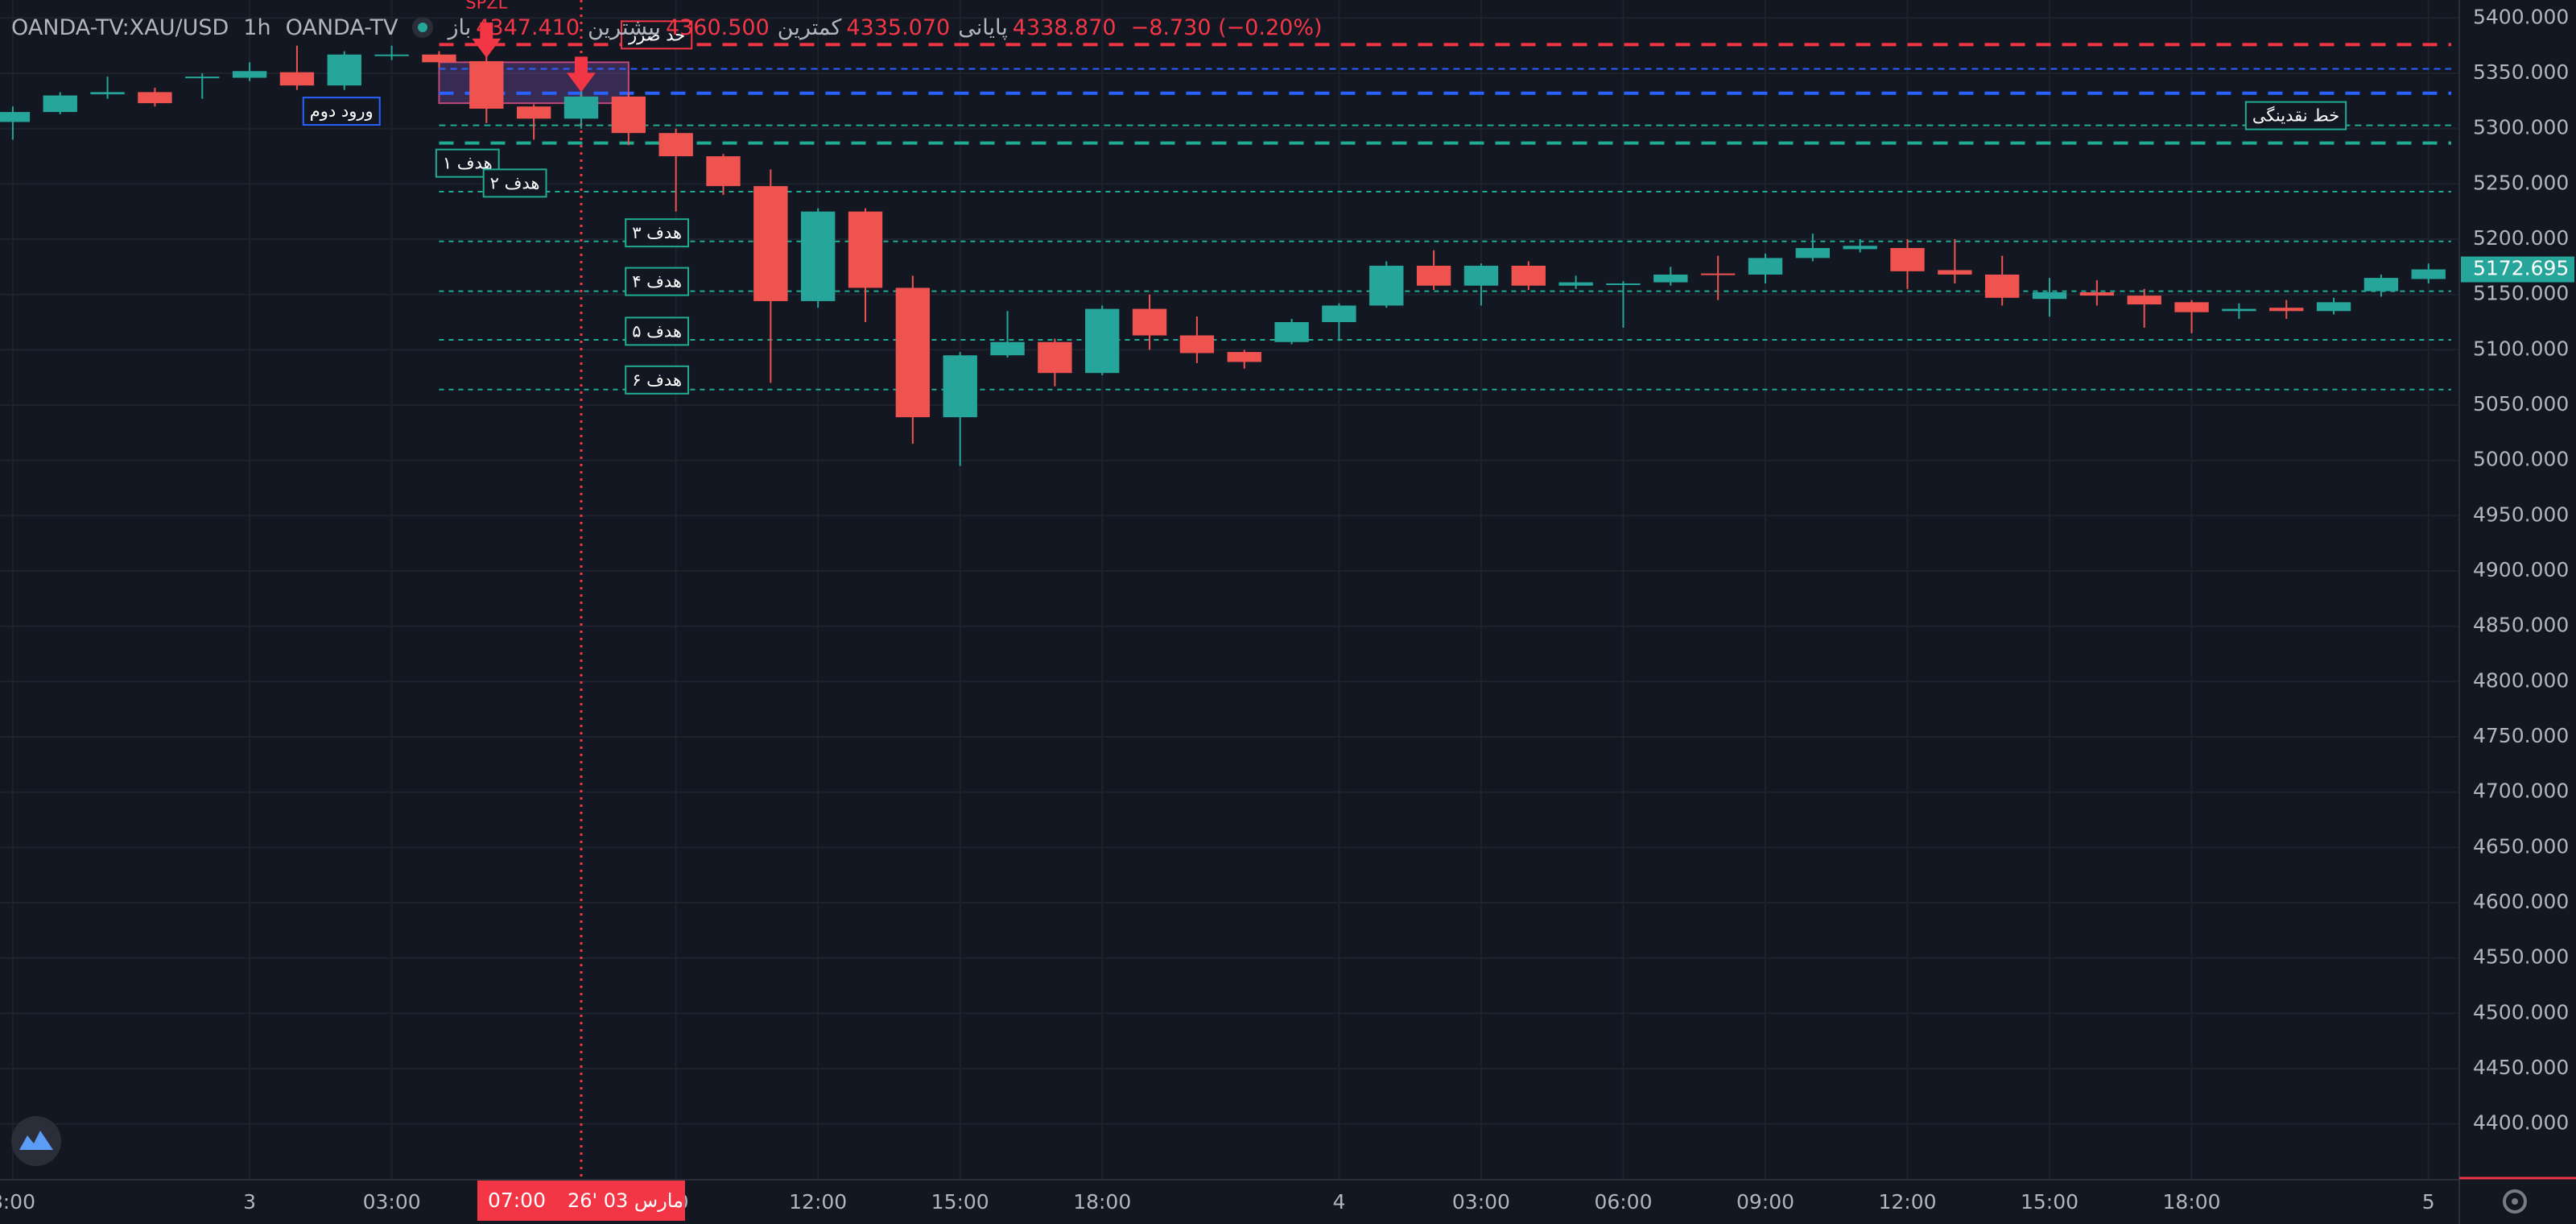  Describe the element at coordinates (624, 27) in the screenshot. I see `legend-label: بیشترین` at that location.